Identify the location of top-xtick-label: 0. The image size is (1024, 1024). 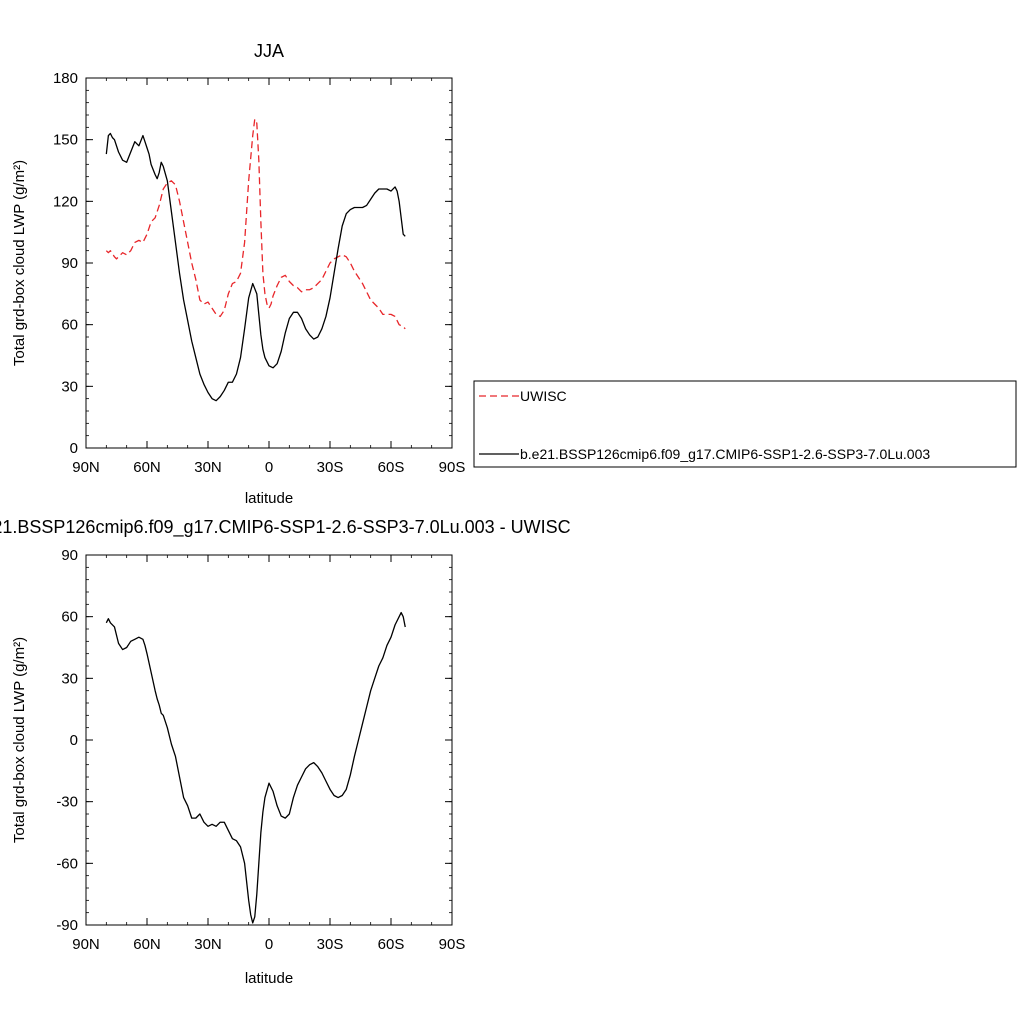
(269, 467).